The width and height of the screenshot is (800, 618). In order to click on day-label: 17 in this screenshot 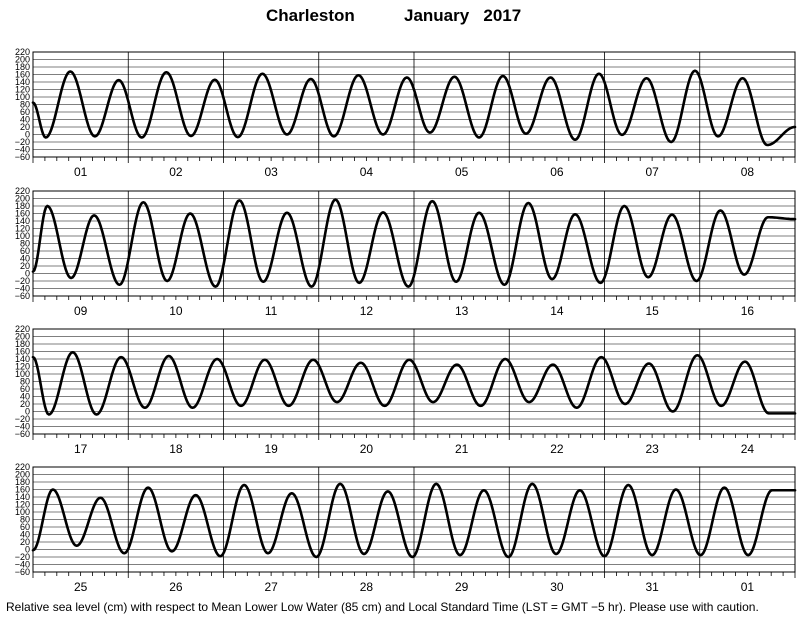, I will do `click(81, 449)`.